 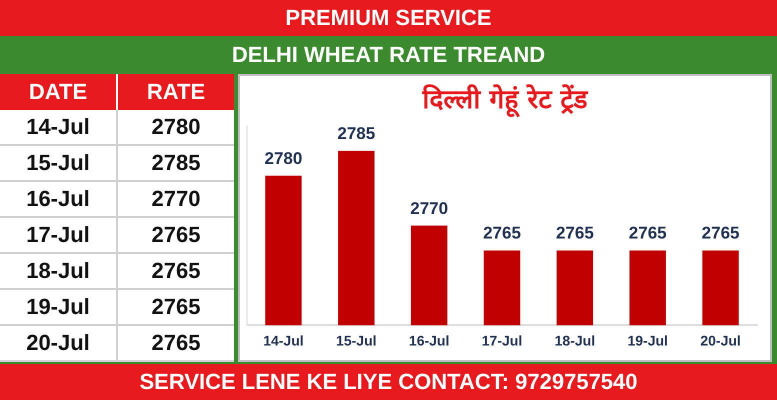 What do you see at coordinates (720, 340) in the screenshot?
I see `x-tick-label: 20-Jul` at bounding box center [720, 340].